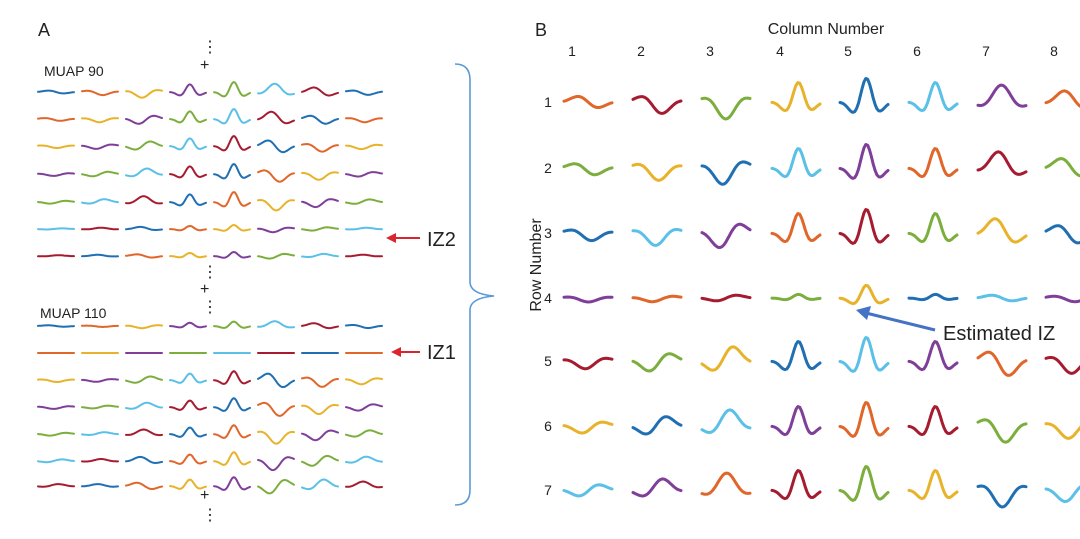  I want to click on row-tick-label: 7, so click(548, 490).